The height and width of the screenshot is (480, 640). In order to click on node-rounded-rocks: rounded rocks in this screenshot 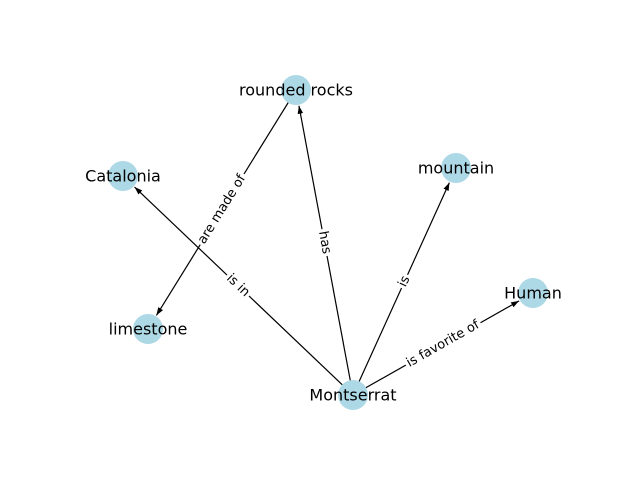, I will do `click(296, 90)`.